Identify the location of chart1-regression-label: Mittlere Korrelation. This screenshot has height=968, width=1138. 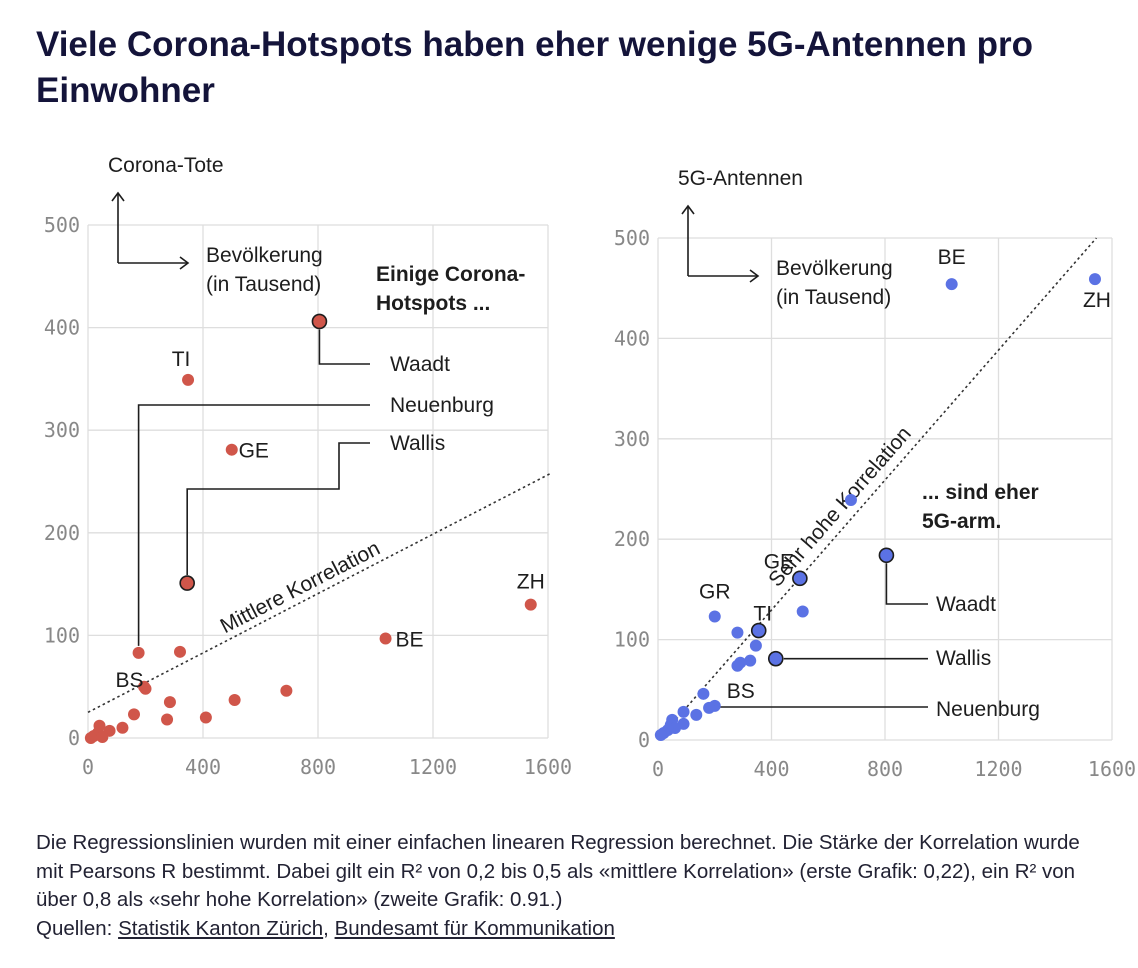
(300, 587).